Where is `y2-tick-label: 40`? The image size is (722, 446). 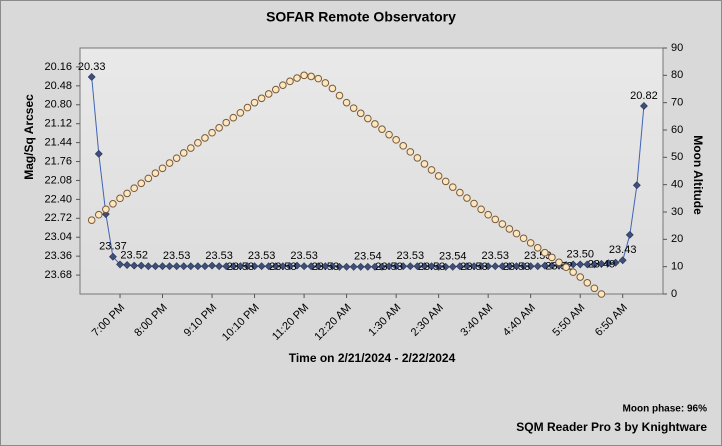 y2-tick-label: 40 is located at coordinates (677, 185).